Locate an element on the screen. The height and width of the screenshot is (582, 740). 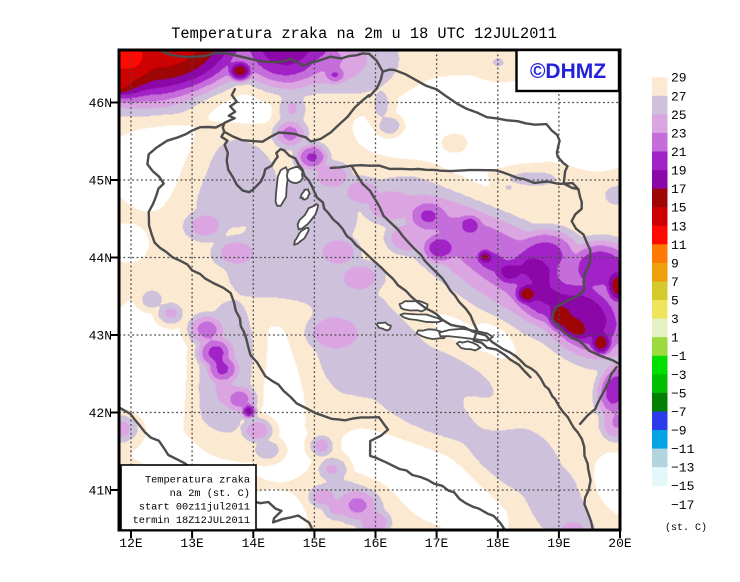
svg-text: 17 is located at coordinates (679, 189).